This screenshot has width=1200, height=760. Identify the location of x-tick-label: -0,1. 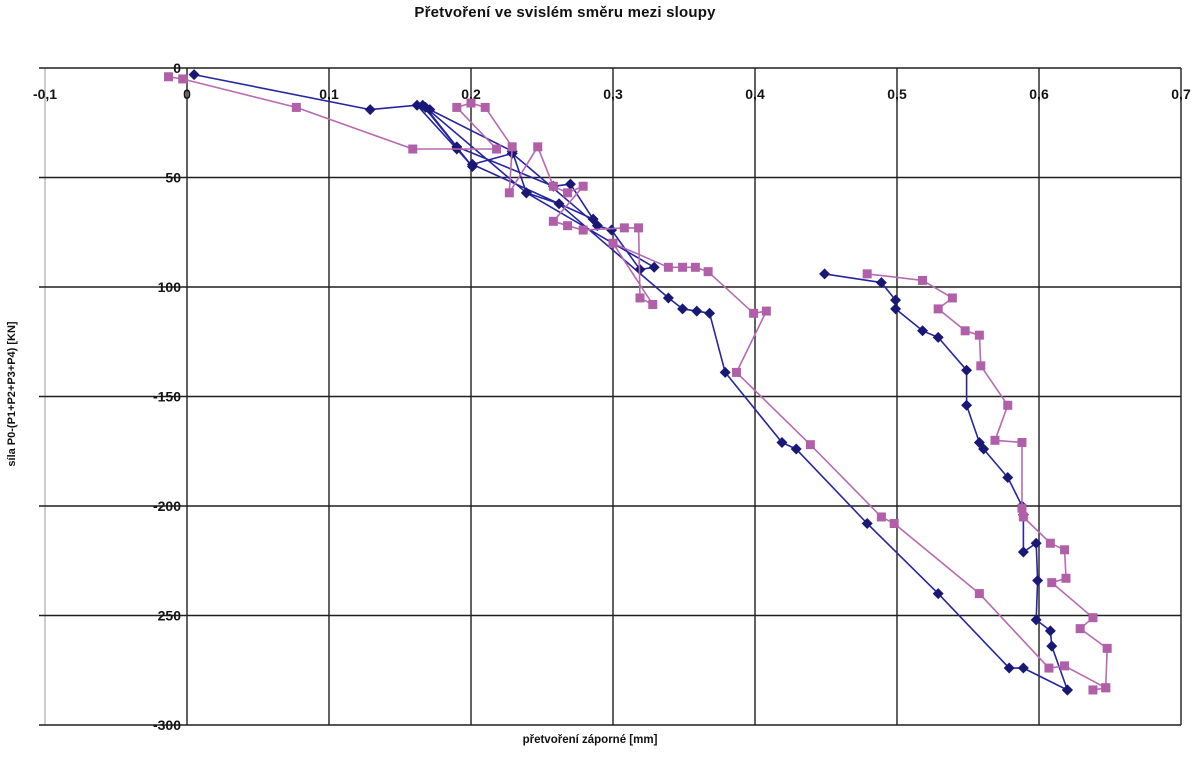
(45, 94).